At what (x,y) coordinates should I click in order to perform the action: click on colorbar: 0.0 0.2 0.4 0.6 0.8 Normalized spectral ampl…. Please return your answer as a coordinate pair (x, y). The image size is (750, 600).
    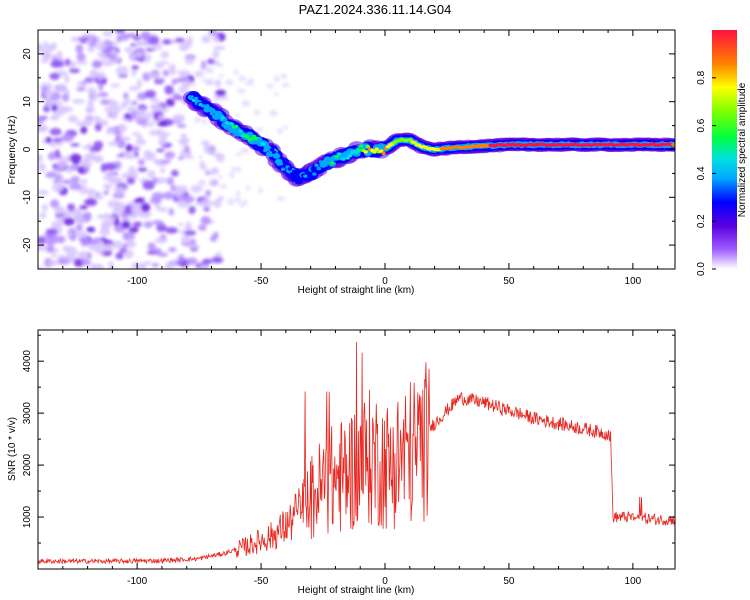
    Looking at the image, I should click on (722, 153).